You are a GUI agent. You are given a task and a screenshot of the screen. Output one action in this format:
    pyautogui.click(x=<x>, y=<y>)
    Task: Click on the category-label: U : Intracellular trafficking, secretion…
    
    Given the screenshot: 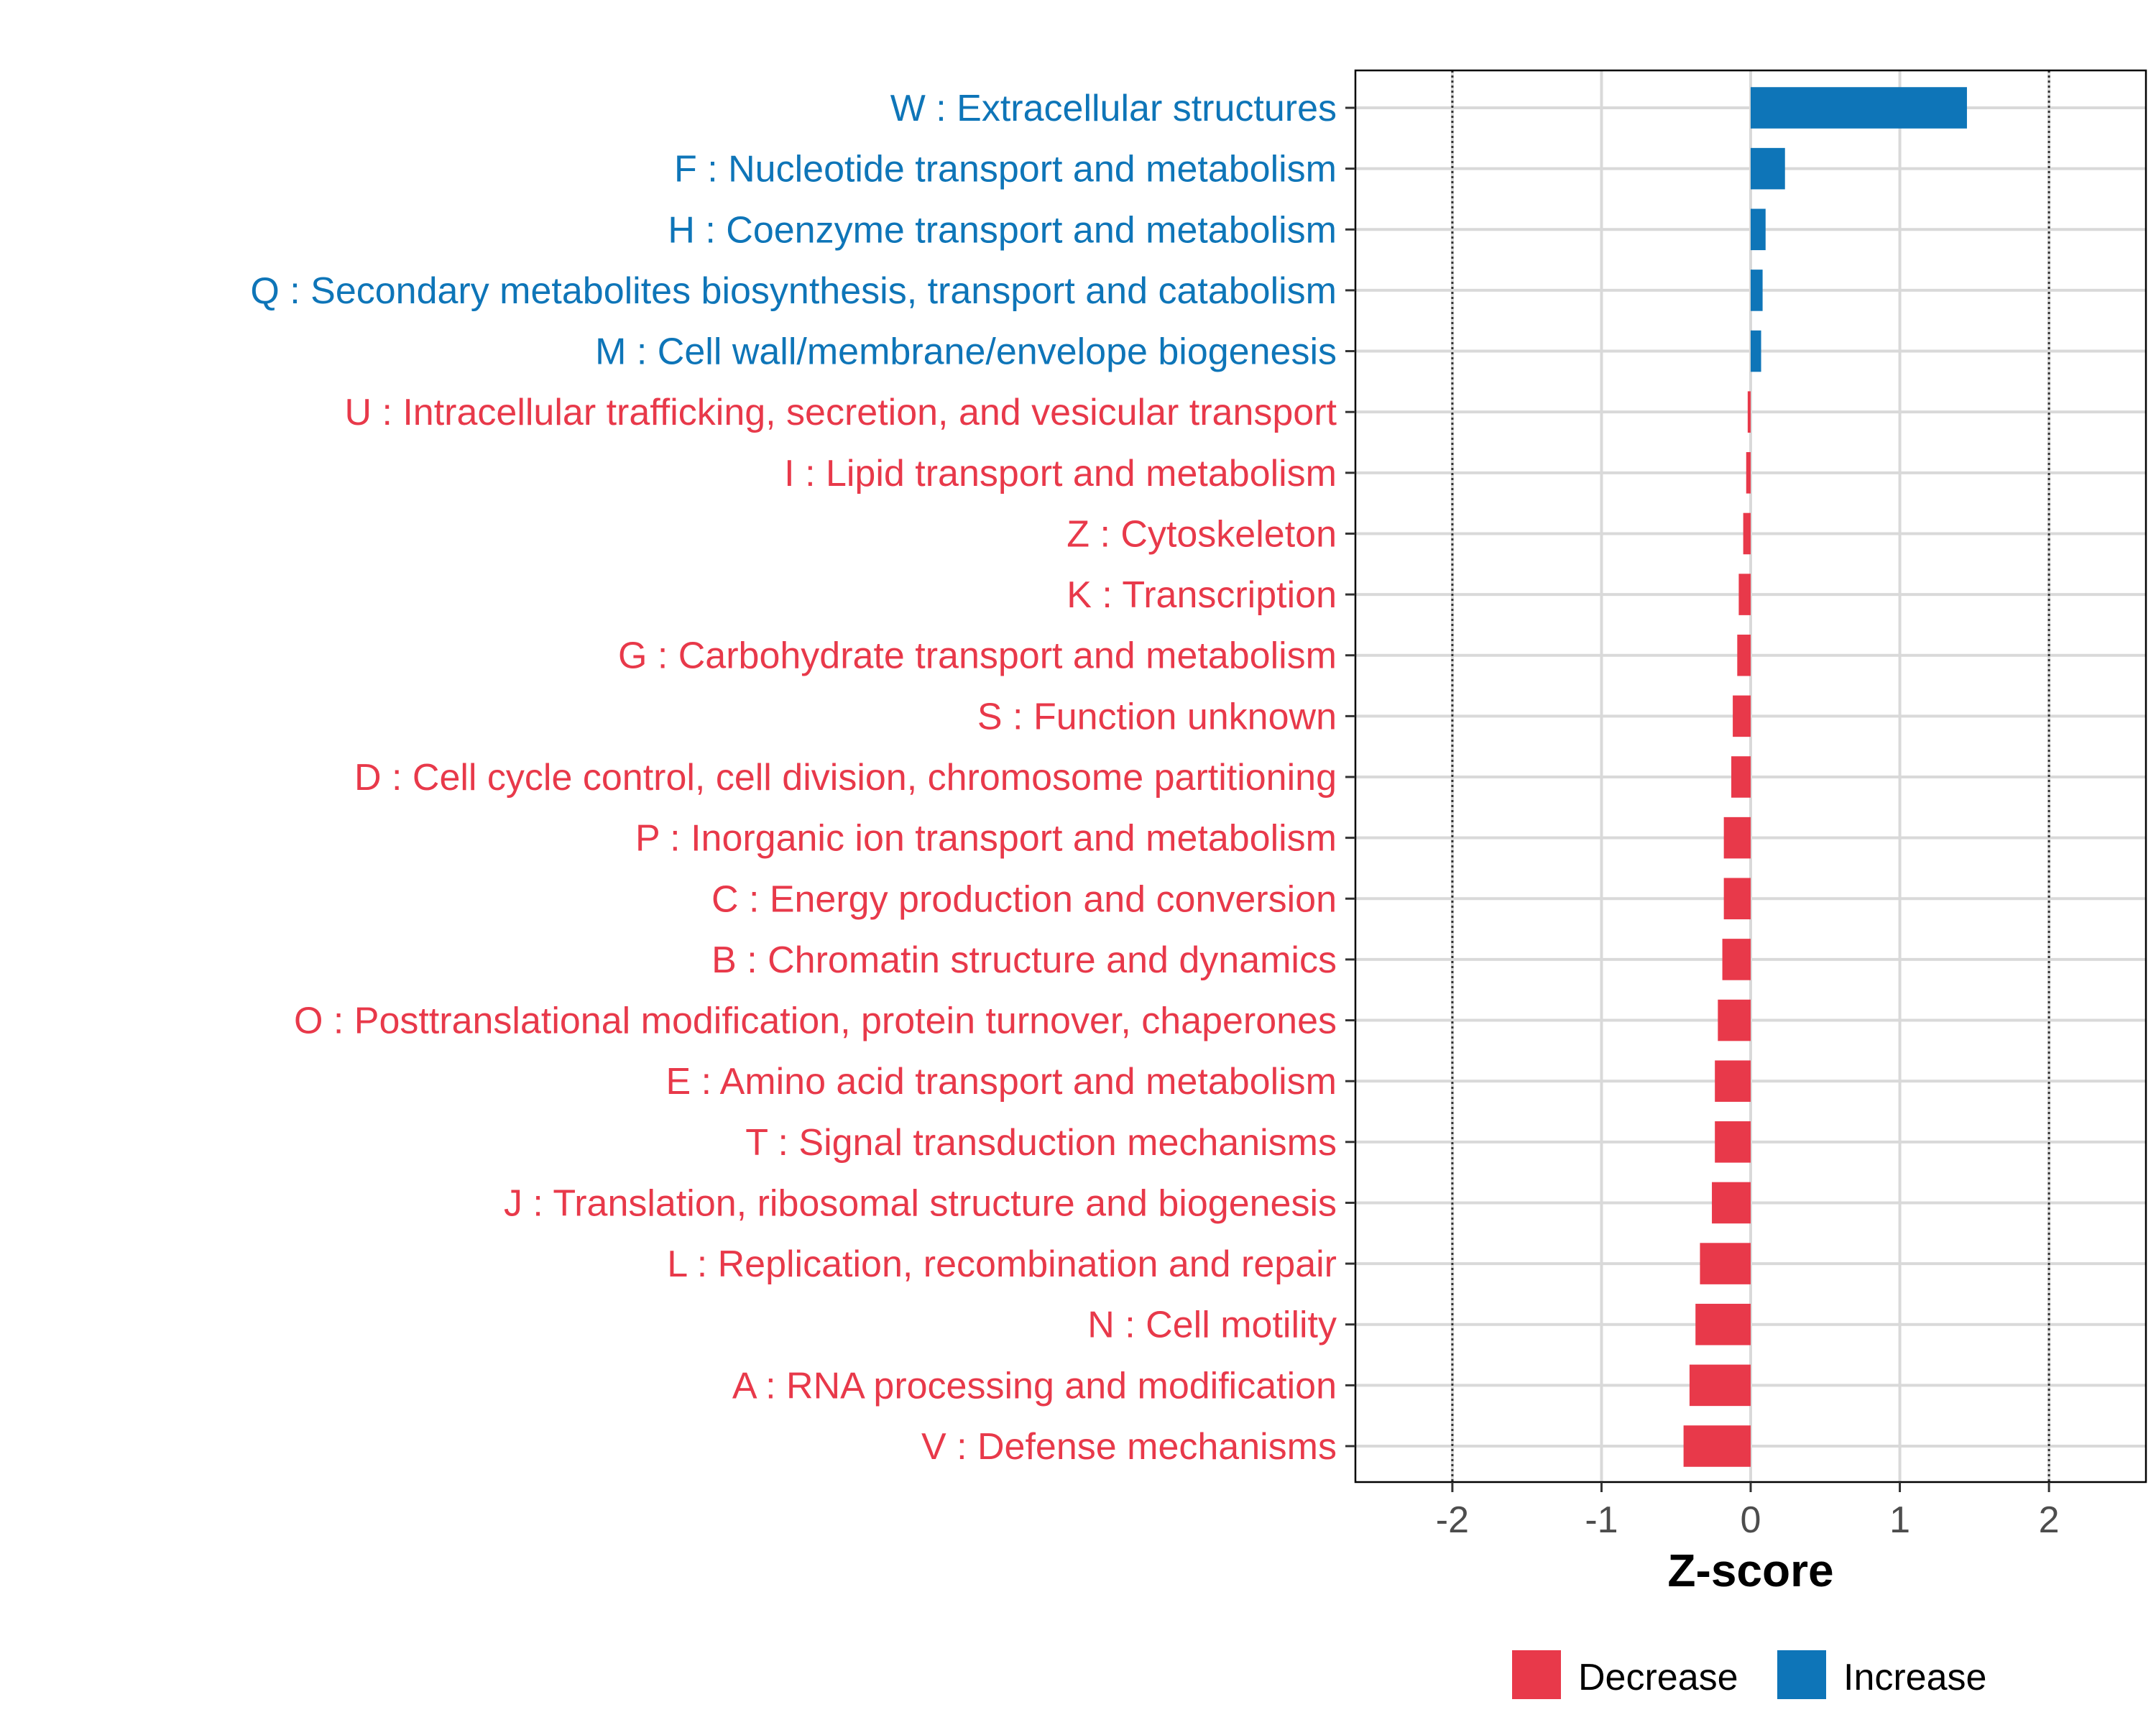 What is the action you would take?
    pyautogui.click(x=841, y=412)
    